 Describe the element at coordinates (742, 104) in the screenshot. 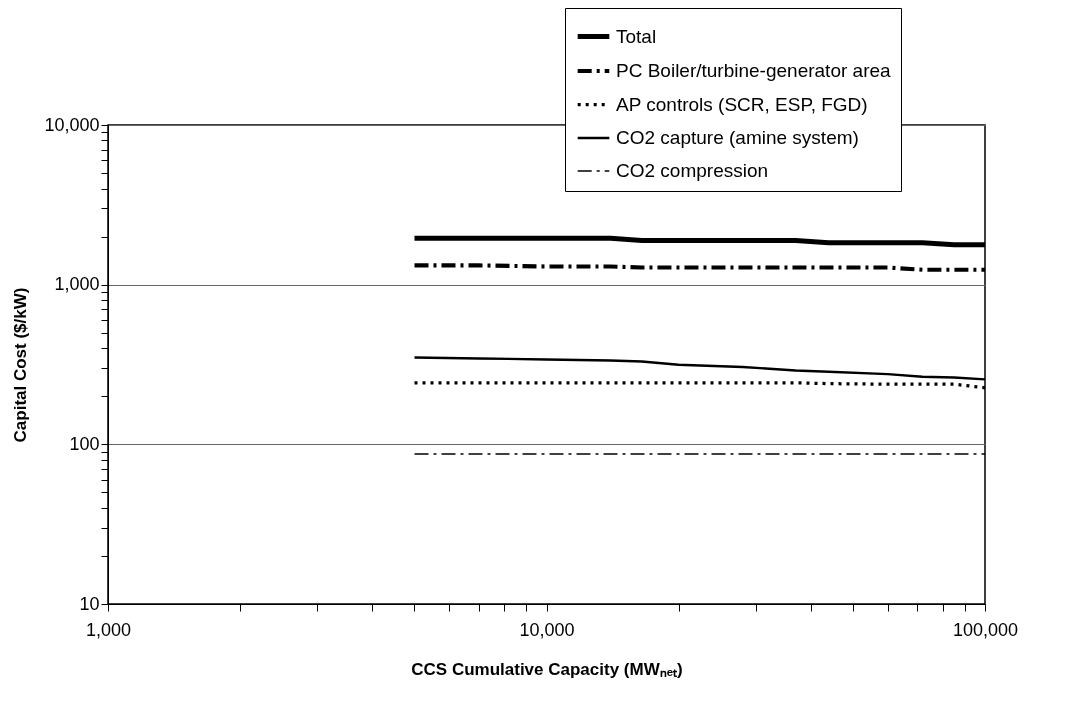

I see `legend-label: AP controls (SCR, ESP, FGD)` at that location.